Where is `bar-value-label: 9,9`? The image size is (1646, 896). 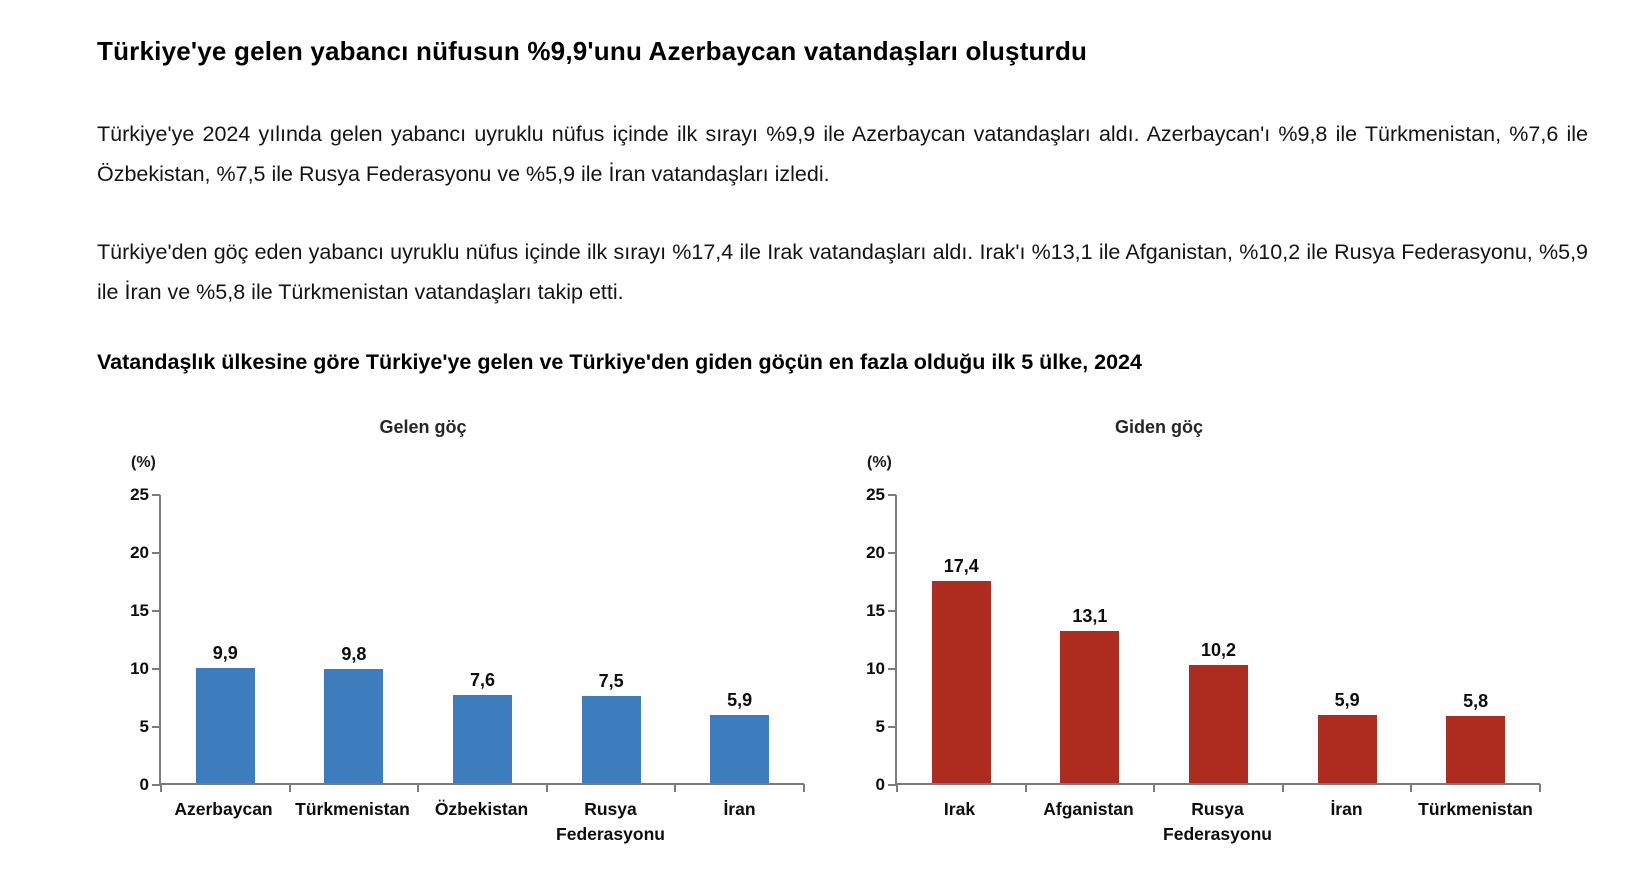 bar-value-label: 9,9 is located at coordinates (225, 653).